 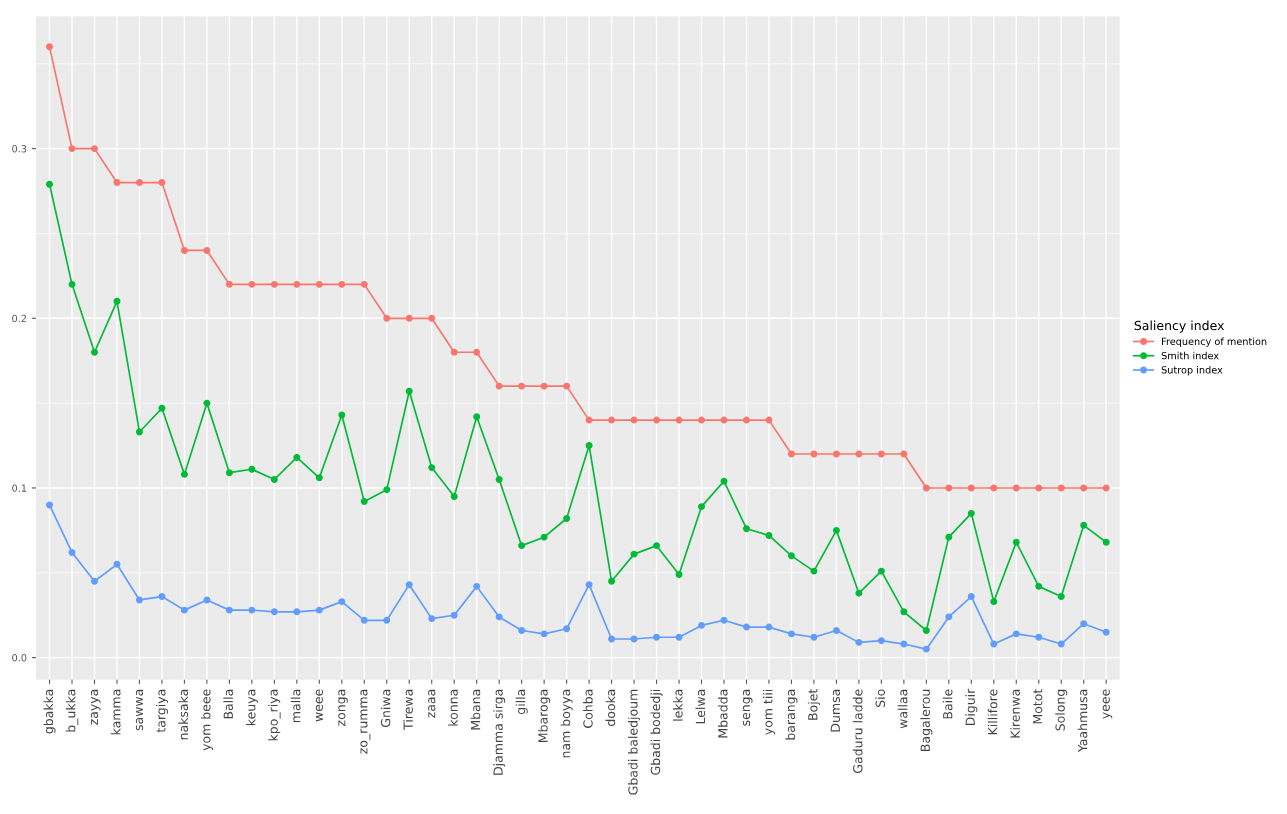 I want to click on x-tick-label: Gbadi bodedji, so click(x=656, y=732).